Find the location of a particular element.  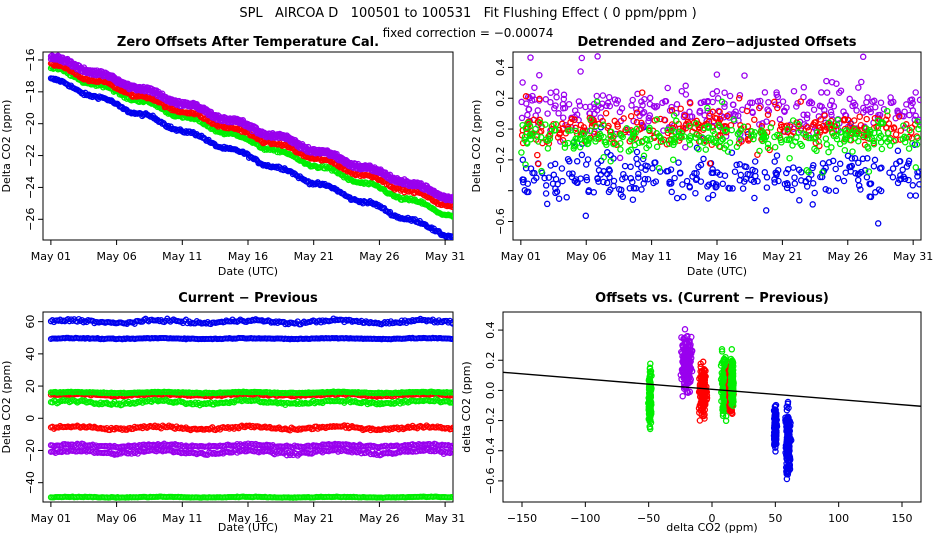

series-purple is located at coordinates (250, 452).